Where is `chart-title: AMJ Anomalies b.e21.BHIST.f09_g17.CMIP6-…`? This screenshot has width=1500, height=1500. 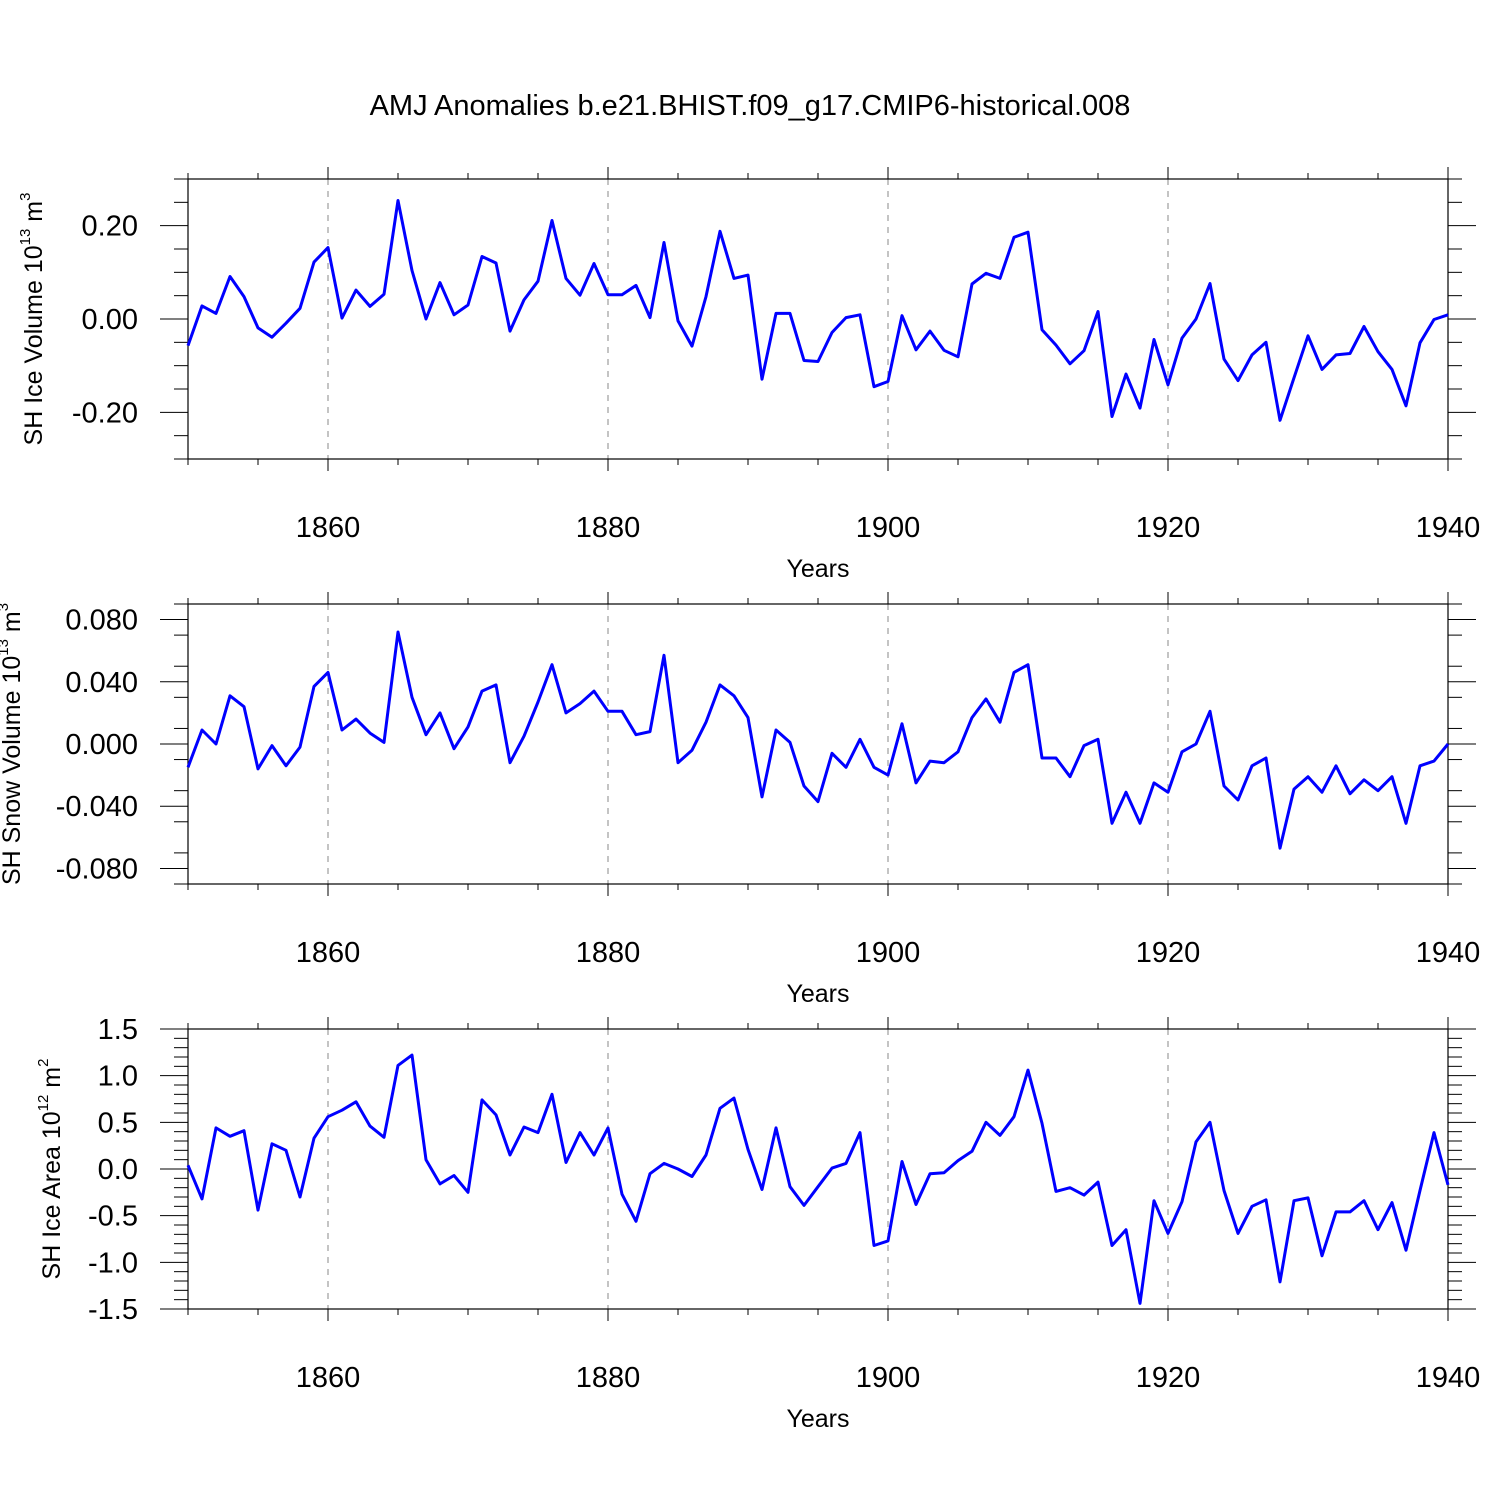
chart-title: AMJ Anomalies b.e21.BHIST.f09_g17.CMIP6-… is located at coordinates (750, 106).